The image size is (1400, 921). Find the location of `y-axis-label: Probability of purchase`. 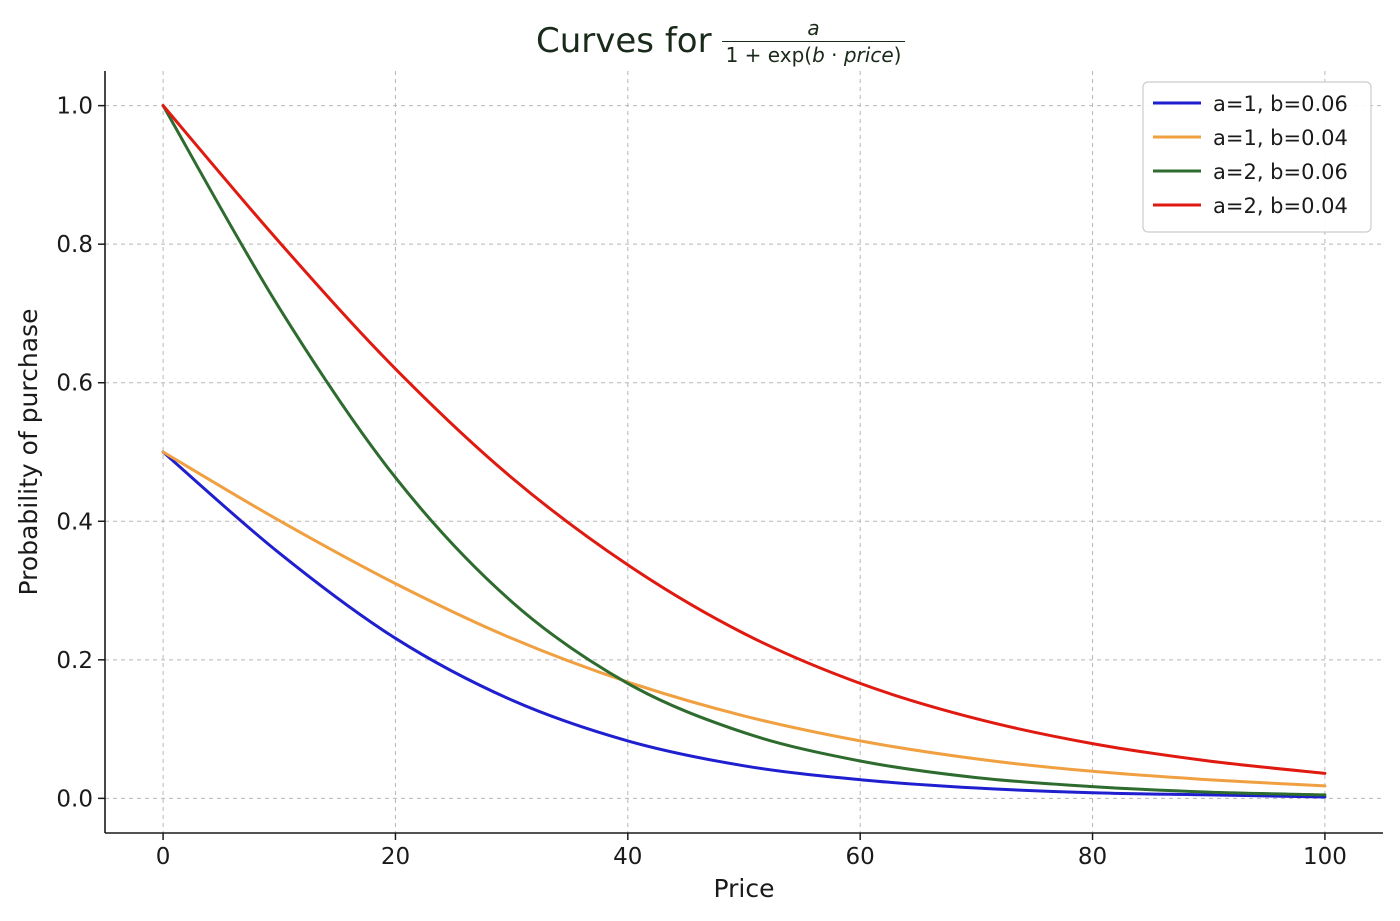

y-axis-label: Probability of purchase is located at coordinates (28, 452).